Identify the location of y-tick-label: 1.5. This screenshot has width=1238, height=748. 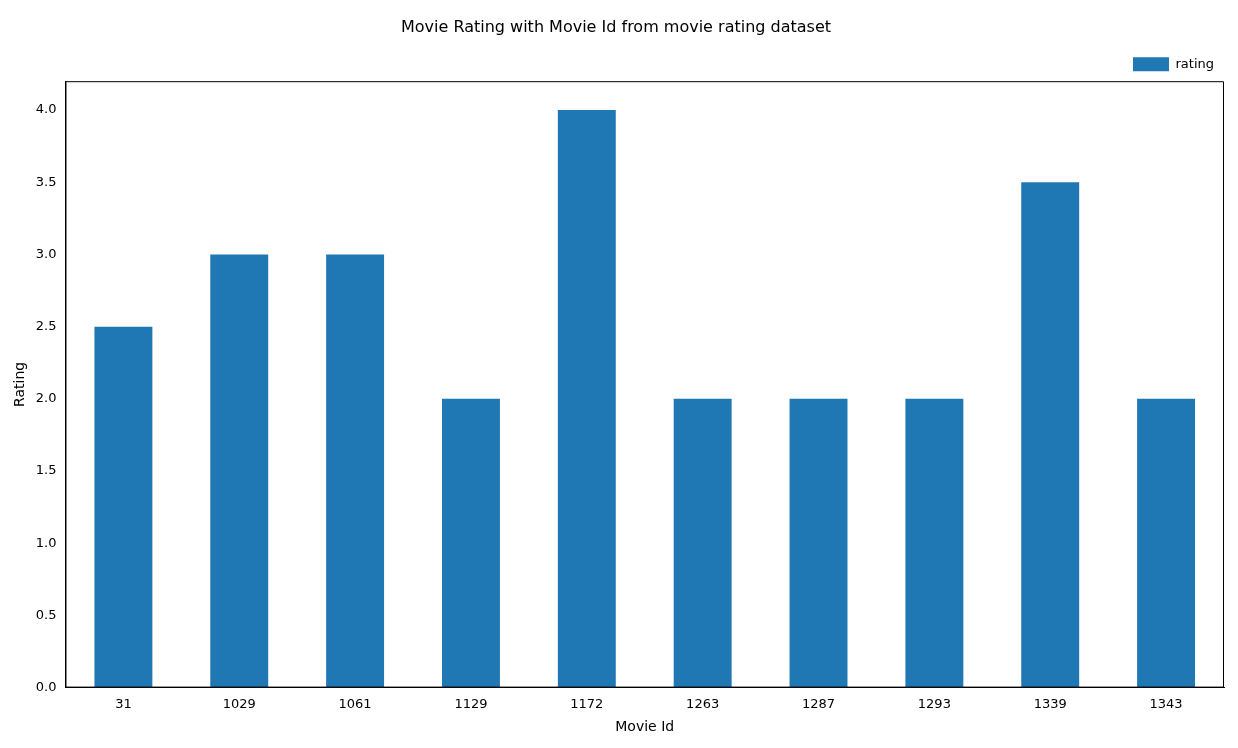
(46, 470).